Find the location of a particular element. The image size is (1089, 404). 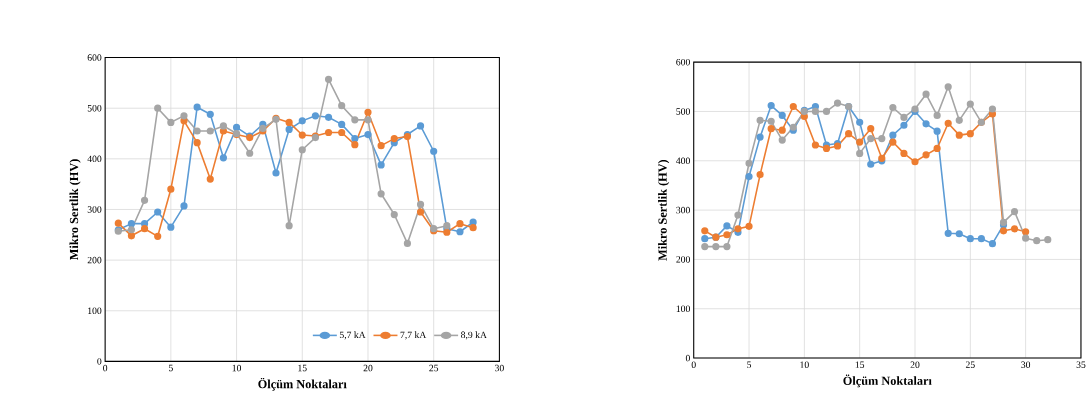

legend-label: 8,9 kA is located at coordinates (474, 335).